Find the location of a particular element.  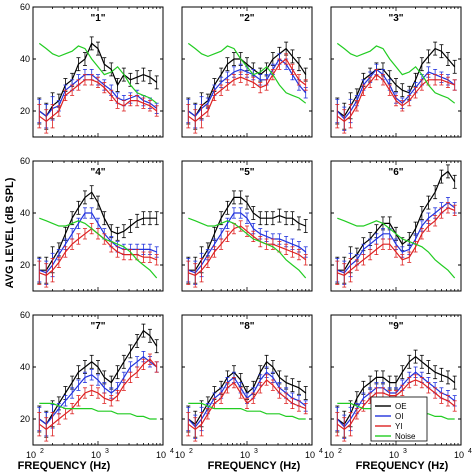

y-tick-label: 60 is located at coordinates (25, 161).